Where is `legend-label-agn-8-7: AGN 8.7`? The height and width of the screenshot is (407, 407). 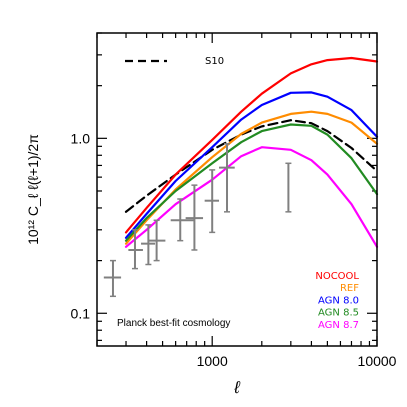 legend-label-agn-8-7: AGN 8.7 is located at coordinates (338, 325).